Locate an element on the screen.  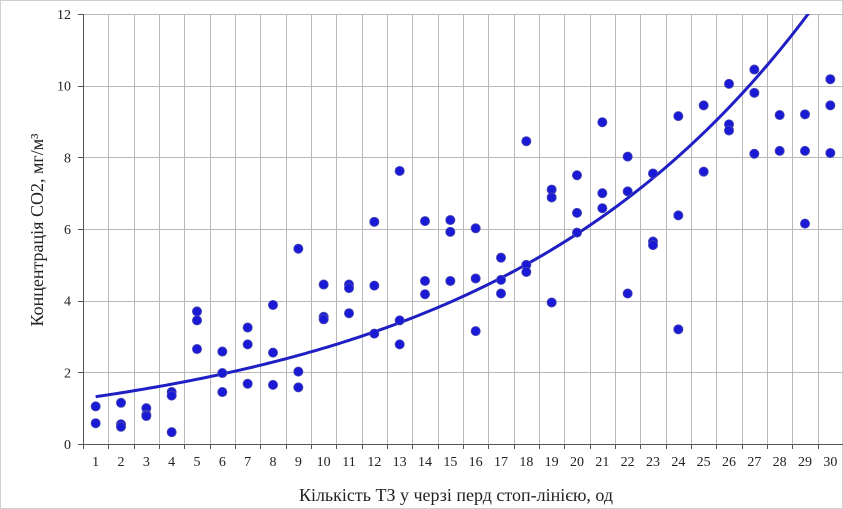
x-tick-label: 7 is located at coordinates (247, 462).